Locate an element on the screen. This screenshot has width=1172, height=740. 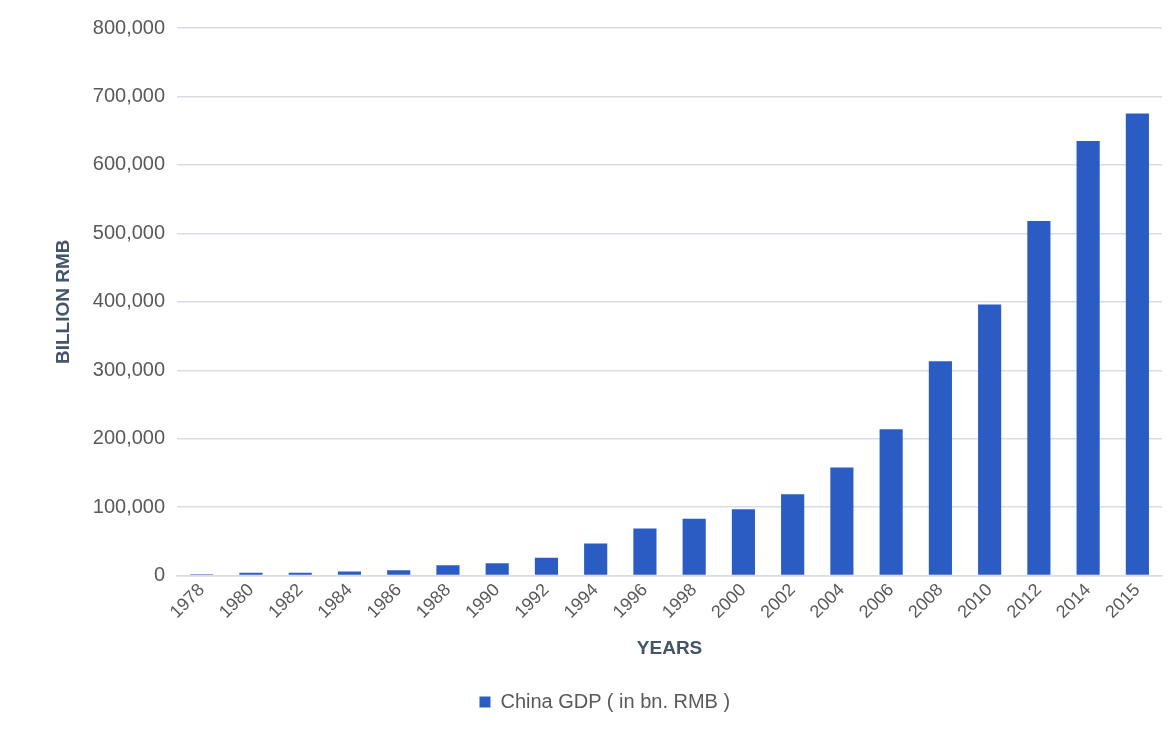
y-axis-title: BILLION RMB is located at coordinates (62, 302).